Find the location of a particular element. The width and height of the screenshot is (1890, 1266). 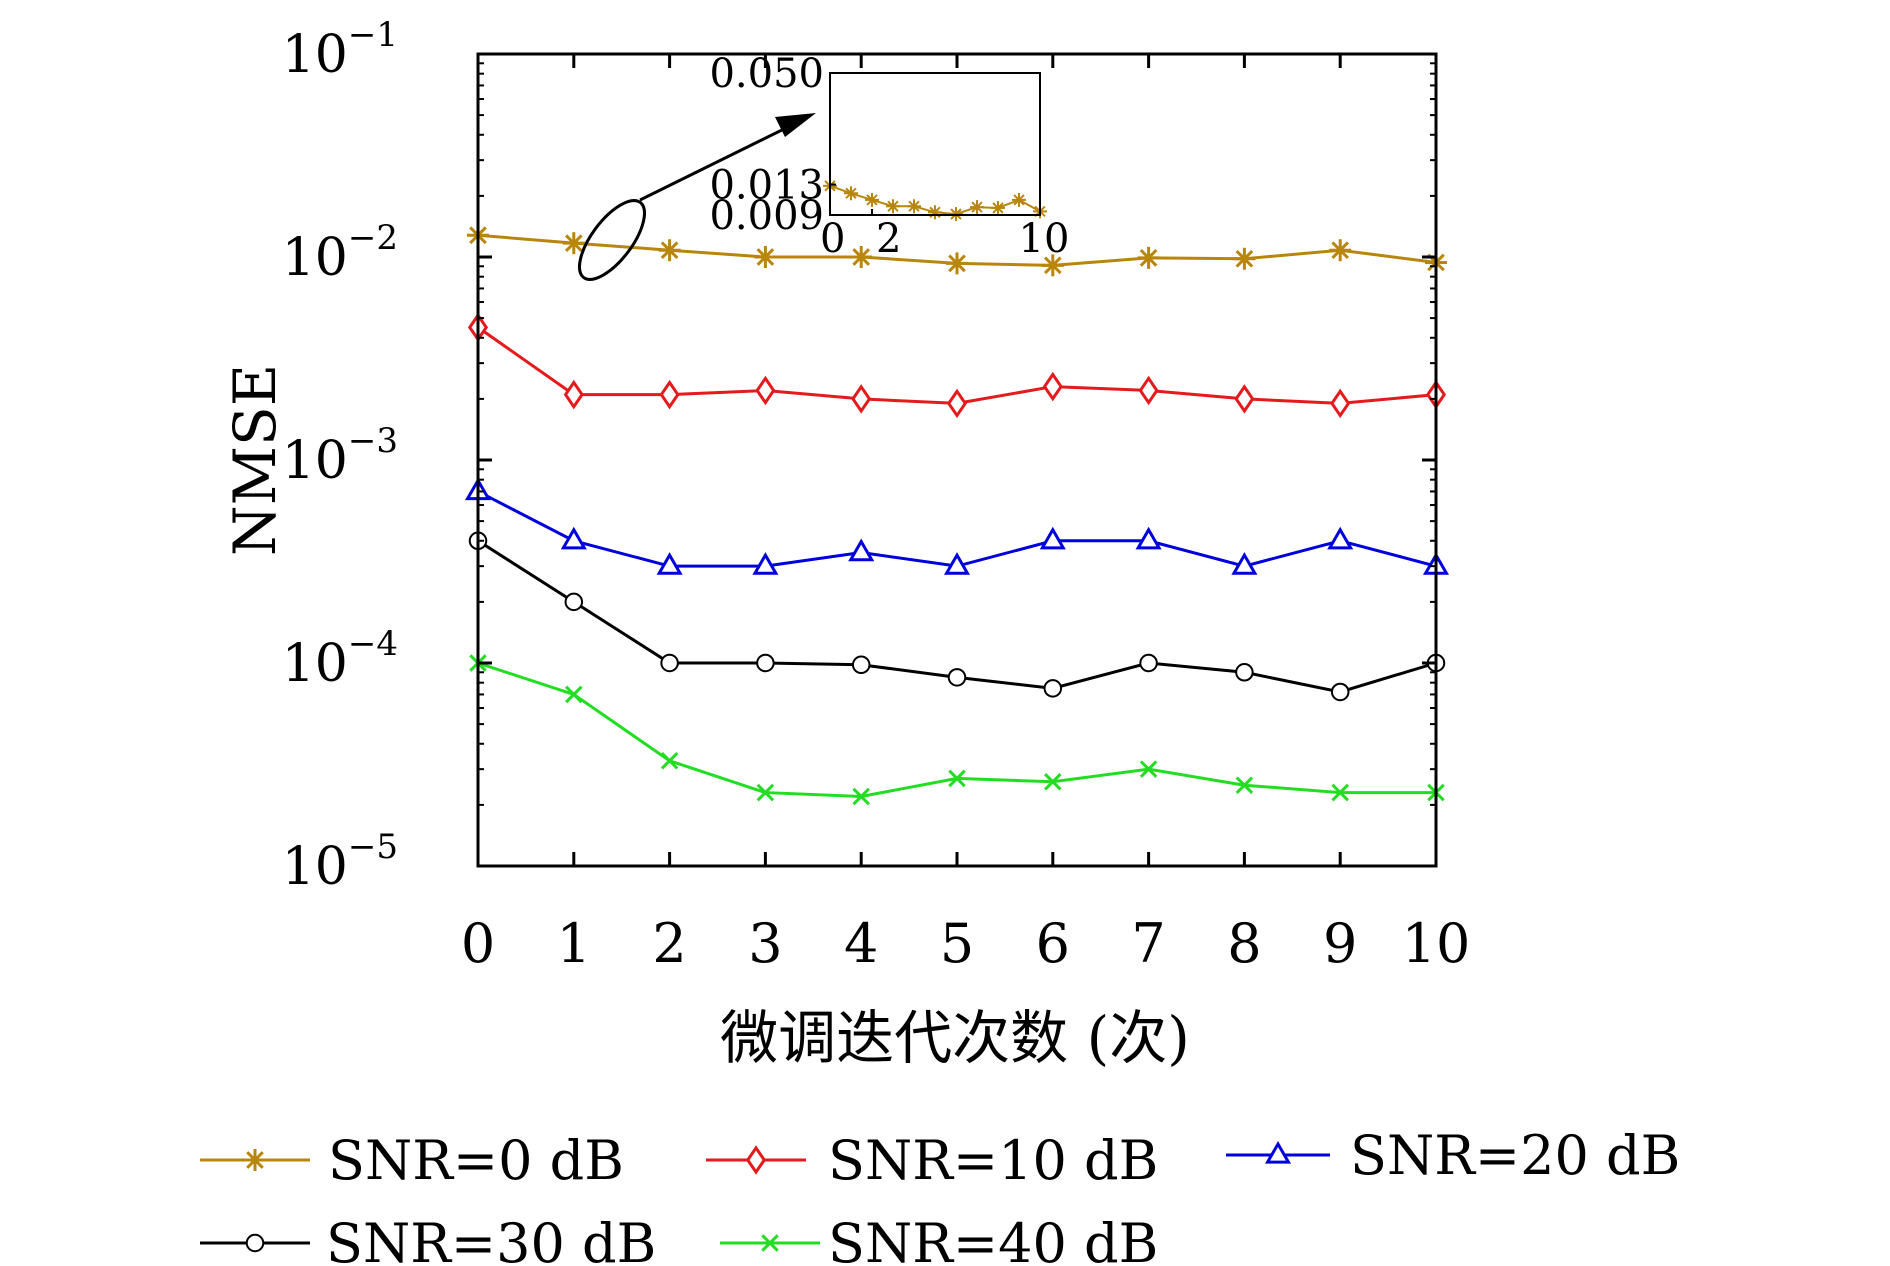

x-tick-label: 0 is located at coordinates (478, 943).